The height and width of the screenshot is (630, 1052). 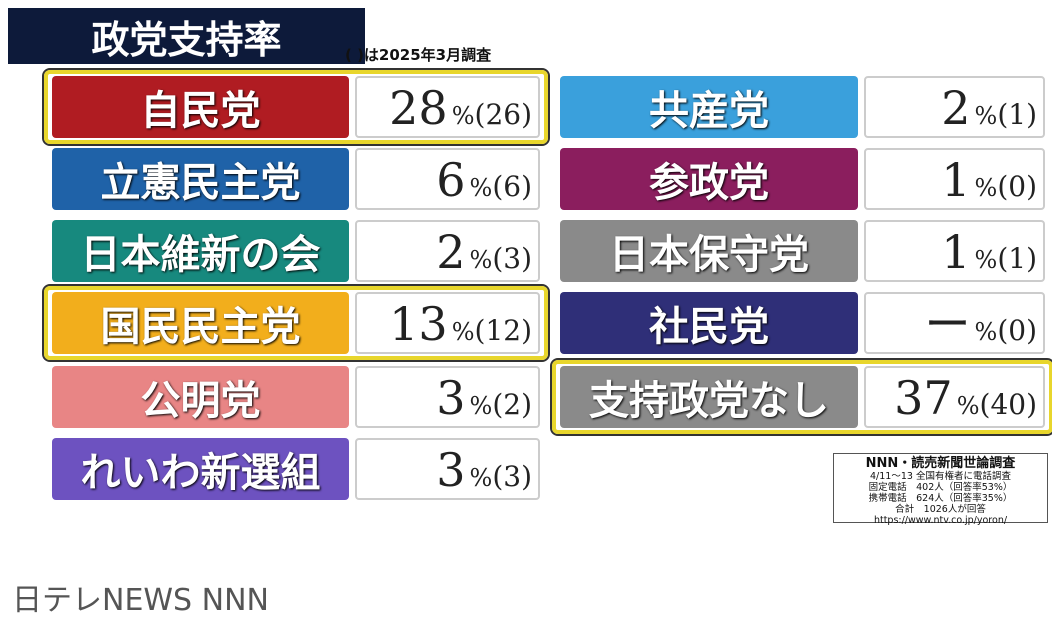 I want to click on title: 政党支持率, so click(x=186, y=36).